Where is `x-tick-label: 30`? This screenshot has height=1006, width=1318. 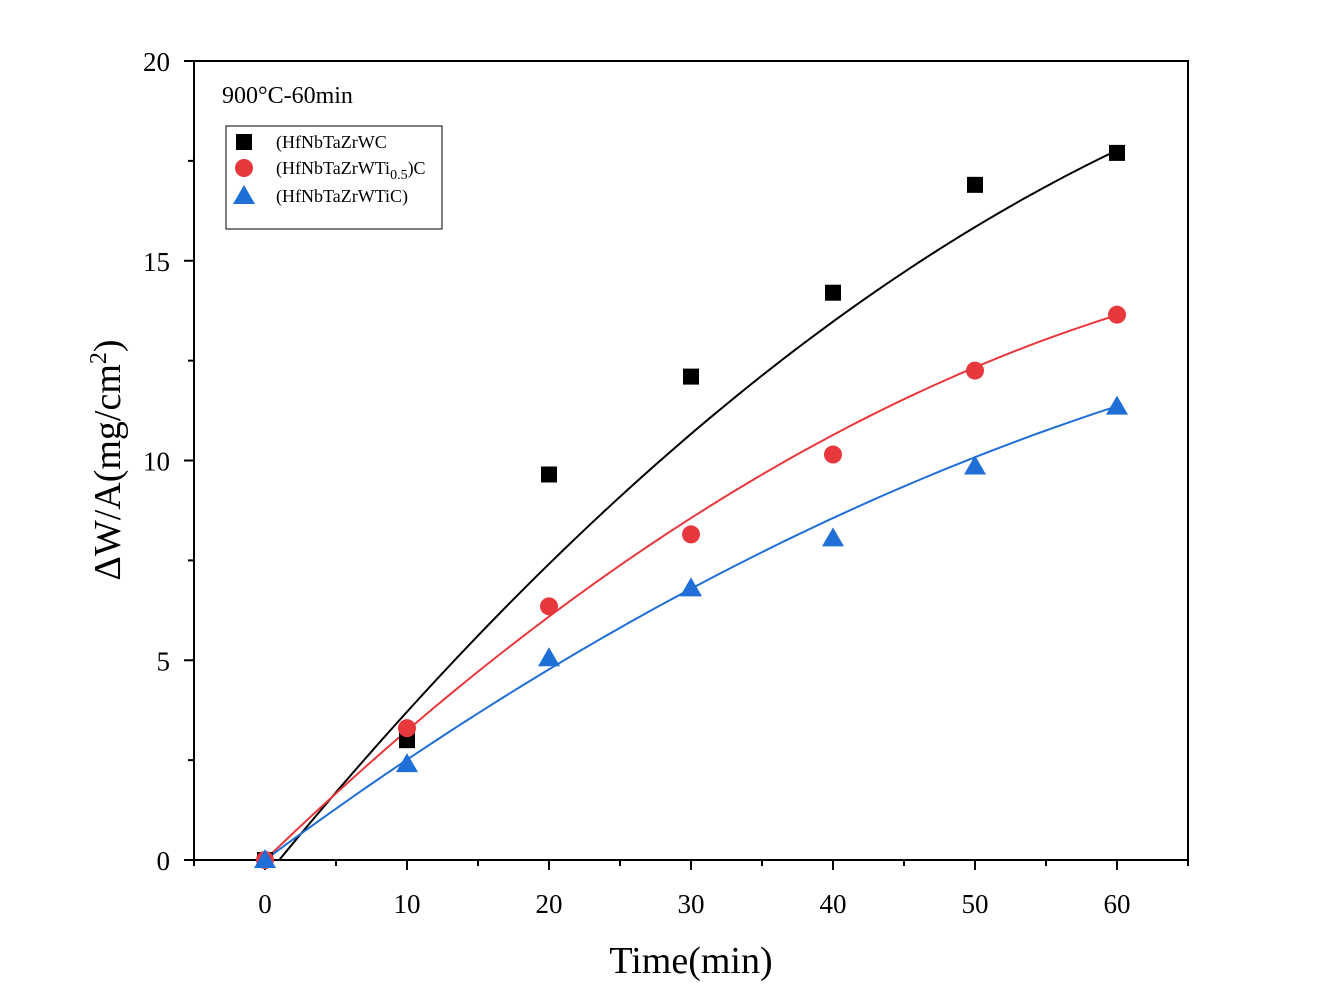 x-tick-label: 30 is located at coordinates (691, 904).